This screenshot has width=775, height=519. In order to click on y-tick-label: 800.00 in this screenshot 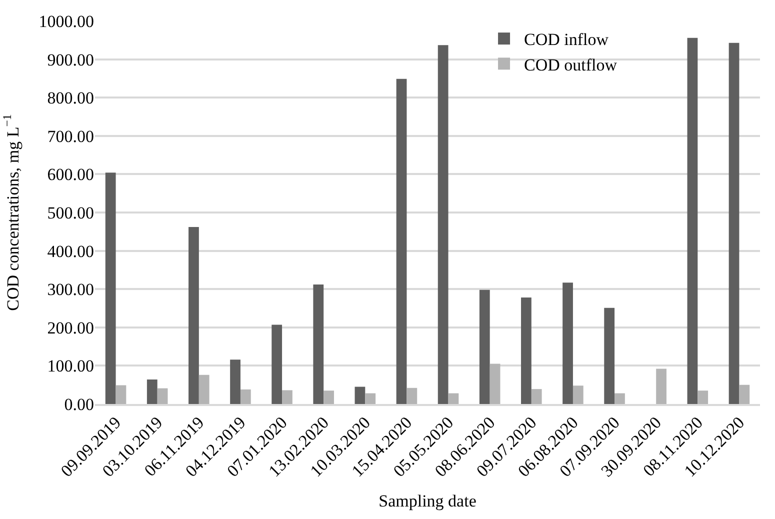, I will do `click(70, 98)`.